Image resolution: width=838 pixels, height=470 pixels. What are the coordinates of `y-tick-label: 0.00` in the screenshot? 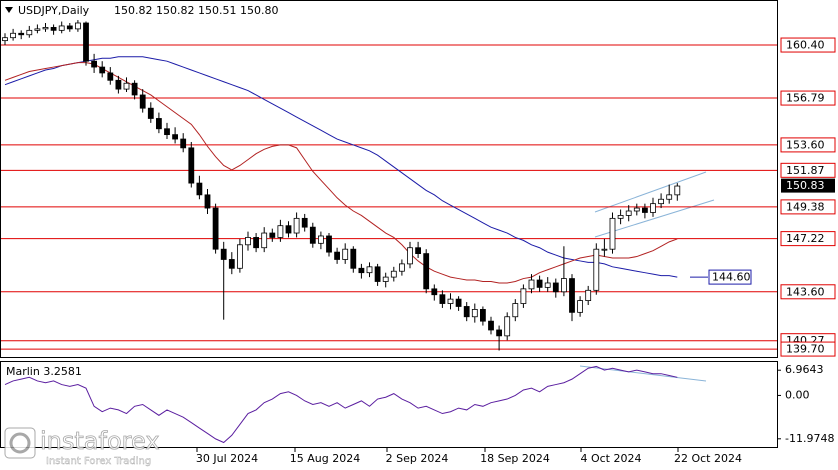 It's located at (797, 394).